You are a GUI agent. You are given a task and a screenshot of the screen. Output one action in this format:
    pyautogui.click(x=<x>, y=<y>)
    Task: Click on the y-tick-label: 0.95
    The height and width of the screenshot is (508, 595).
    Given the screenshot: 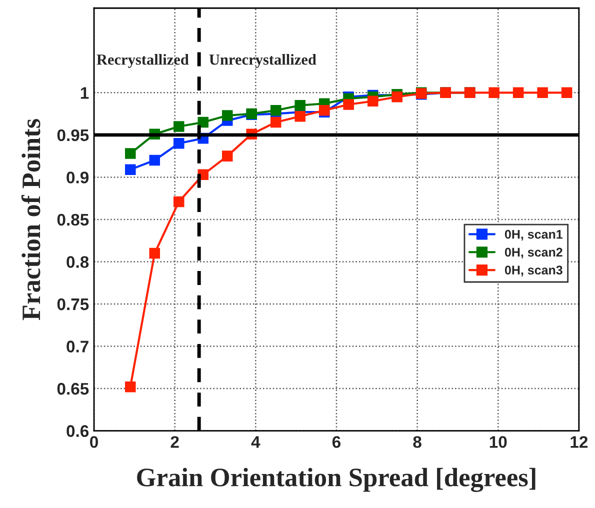 What is the action you would take?
    pyautogui.click(x=73, y=135)
    